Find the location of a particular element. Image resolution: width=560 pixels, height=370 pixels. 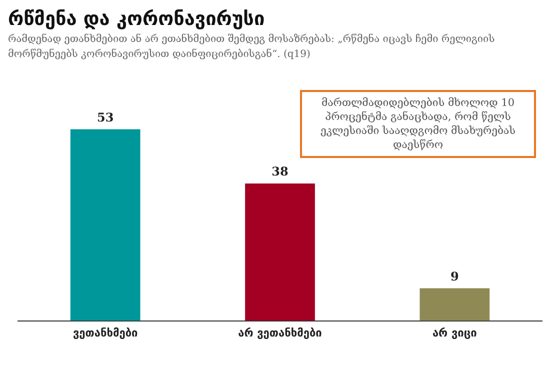

x-tick-label: არ ვეთანხმები is located at coordinates (280, 333).